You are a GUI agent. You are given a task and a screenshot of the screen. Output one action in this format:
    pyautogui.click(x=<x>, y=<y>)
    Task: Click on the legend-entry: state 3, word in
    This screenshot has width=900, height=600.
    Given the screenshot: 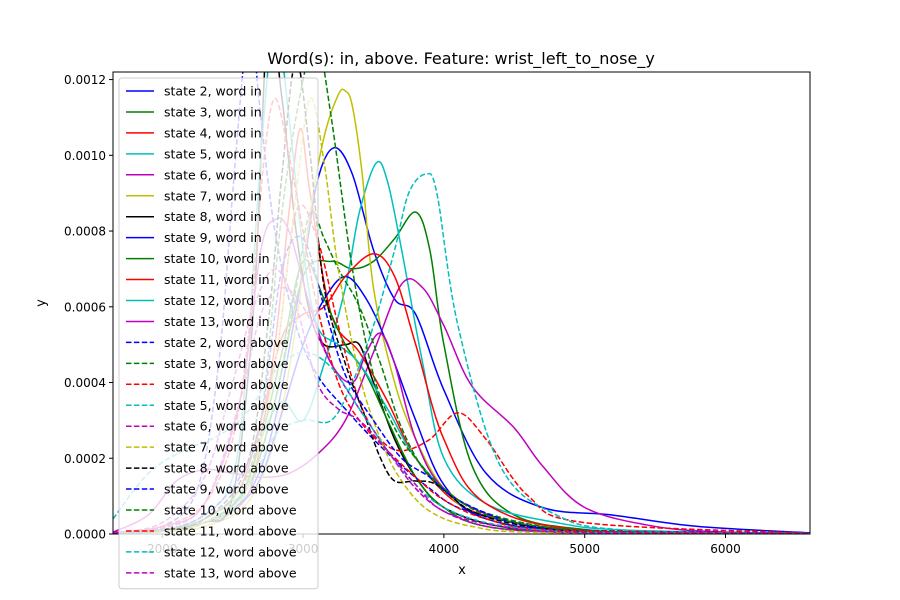 What is the action you would take?
    pyautogui.click(x=213, y=111)
    